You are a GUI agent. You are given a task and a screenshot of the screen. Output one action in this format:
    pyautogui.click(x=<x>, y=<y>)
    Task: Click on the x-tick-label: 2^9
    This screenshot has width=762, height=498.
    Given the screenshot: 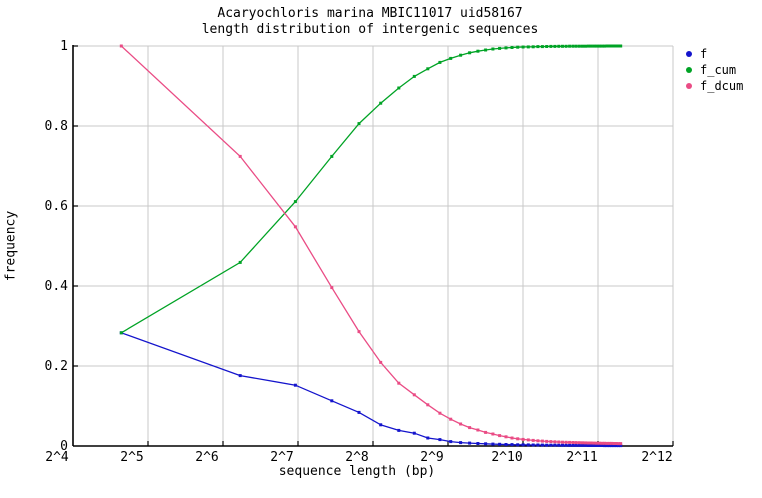 What is the action you would take?
    pyautogui.click(x=431, y=457)
    